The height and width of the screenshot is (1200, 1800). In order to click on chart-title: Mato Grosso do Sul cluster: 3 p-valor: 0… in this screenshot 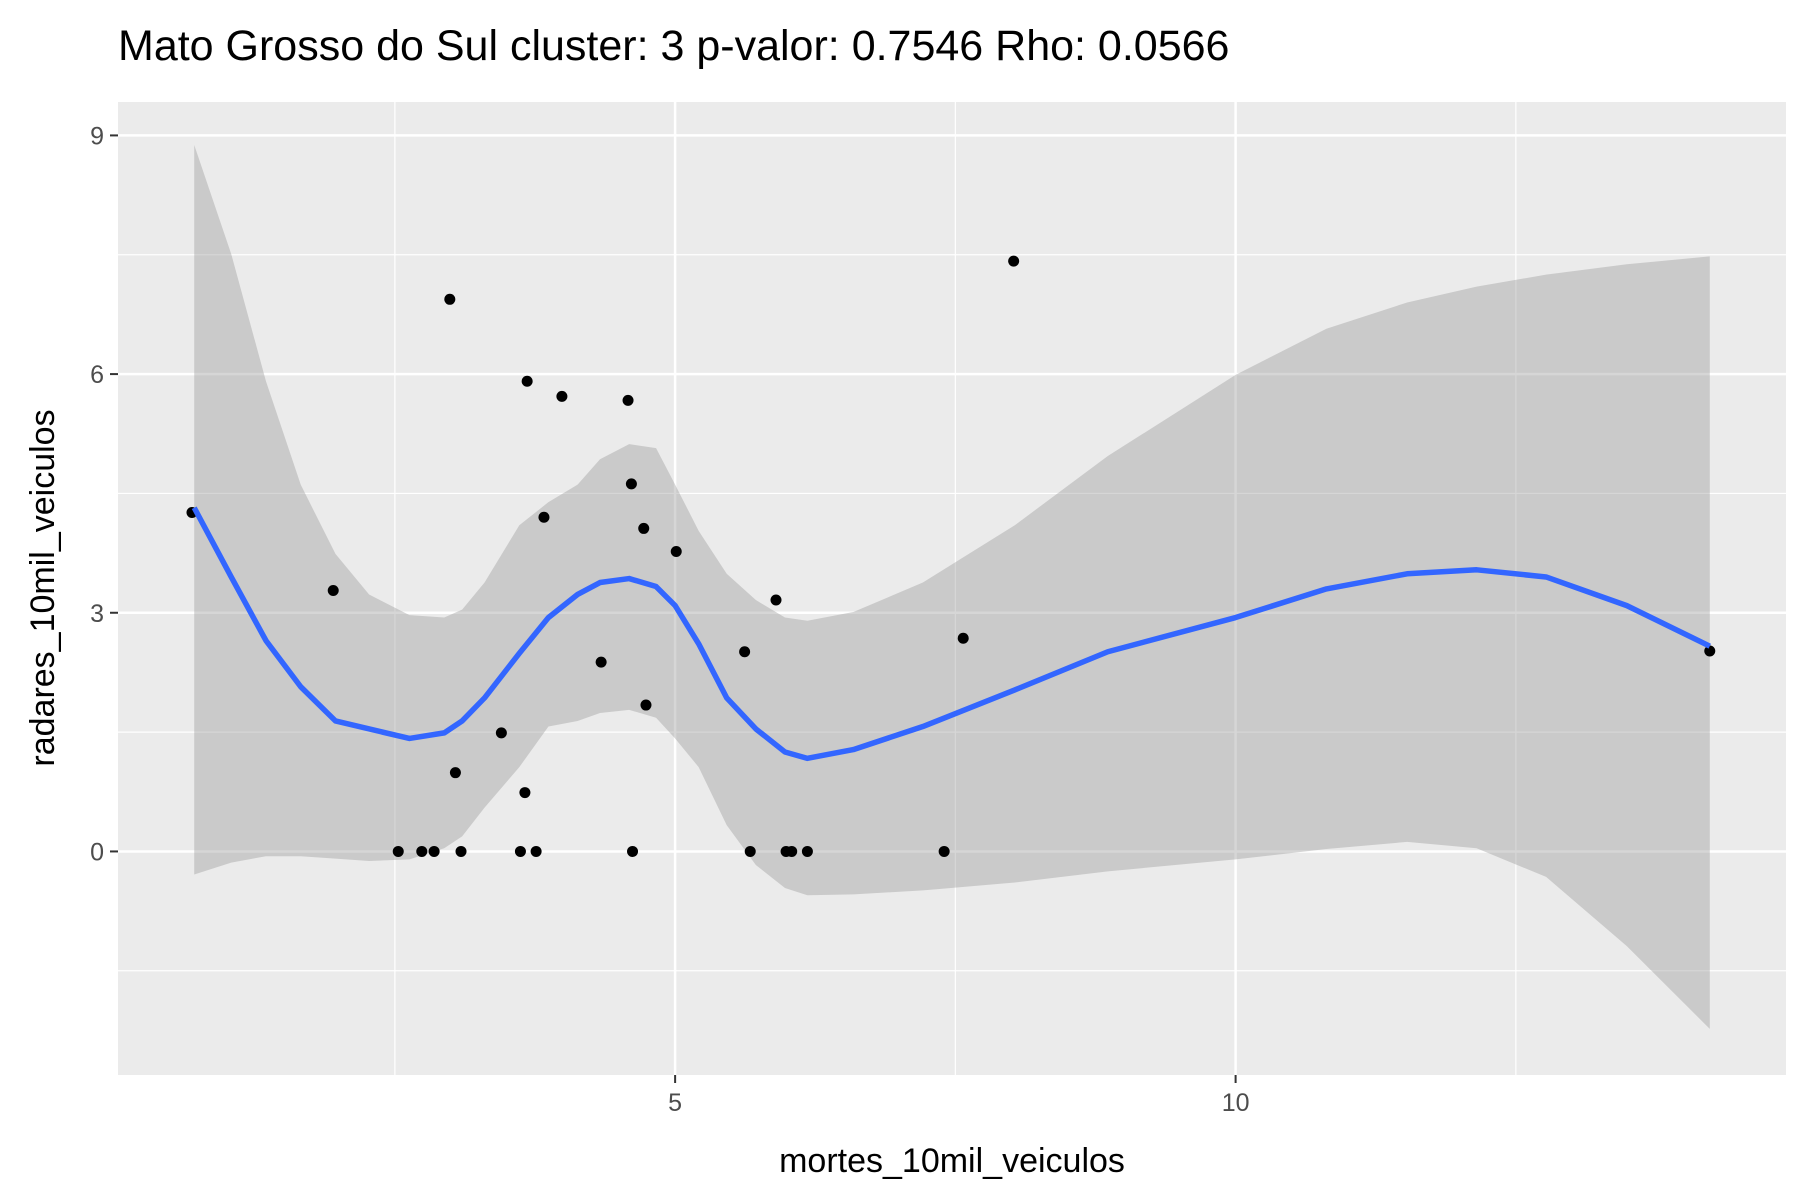, I will do `click(673, 46)`.